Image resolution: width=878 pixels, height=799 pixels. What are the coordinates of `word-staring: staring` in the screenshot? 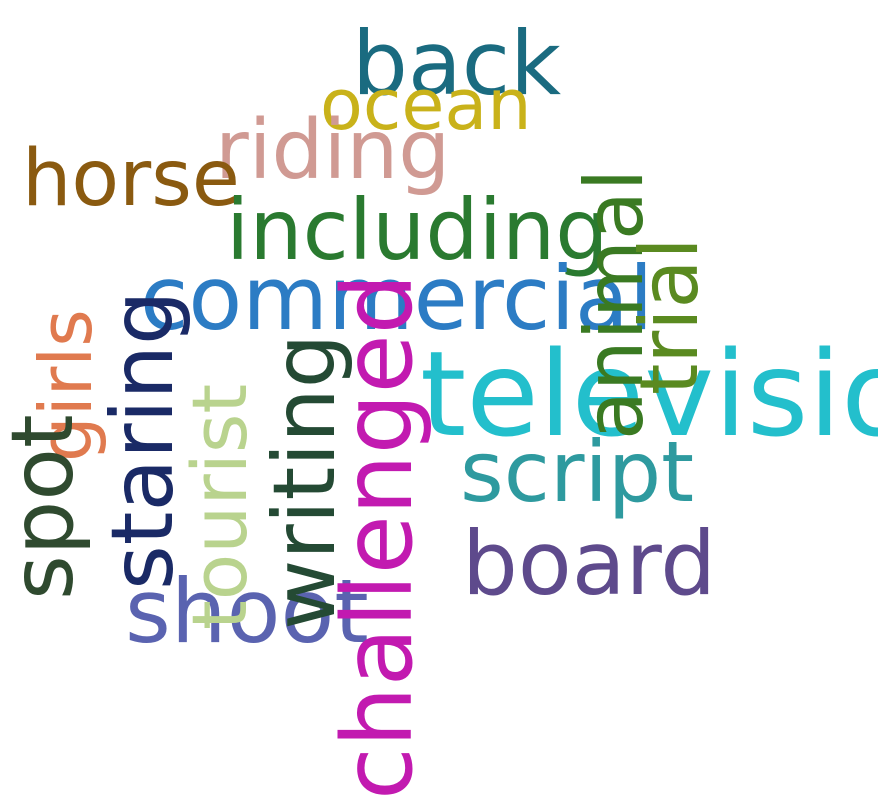 It's located at (143, 440).